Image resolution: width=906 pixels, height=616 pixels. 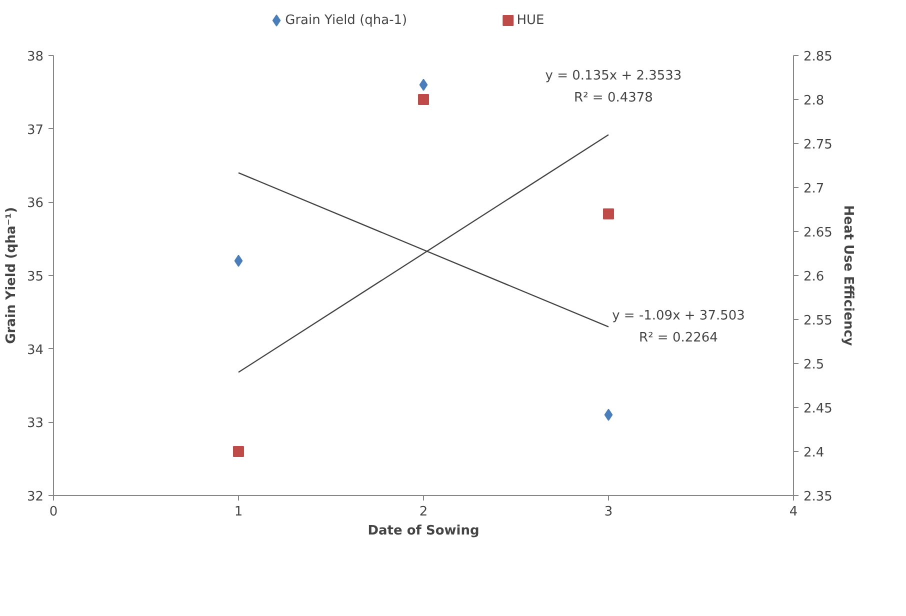 What do you see at coordinates (814, 365) in the screenshot?
I see `y2-tick-label: 2.5` at bounding box center [814, 365].